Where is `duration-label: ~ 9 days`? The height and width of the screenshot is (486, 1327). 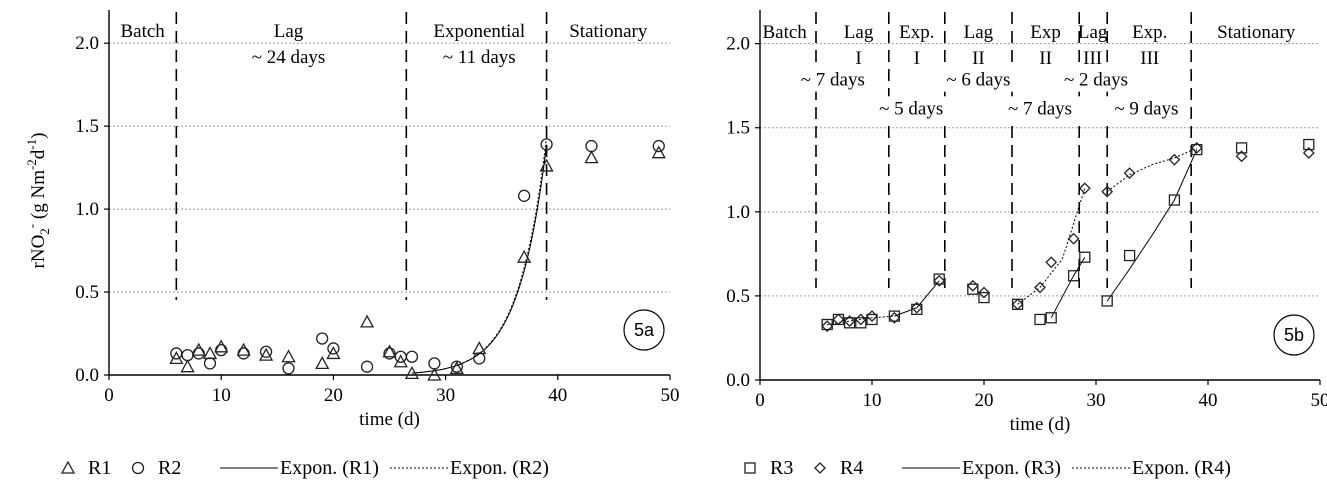
duration-label: ~ 9 days is located at coordinates (1146, 108).